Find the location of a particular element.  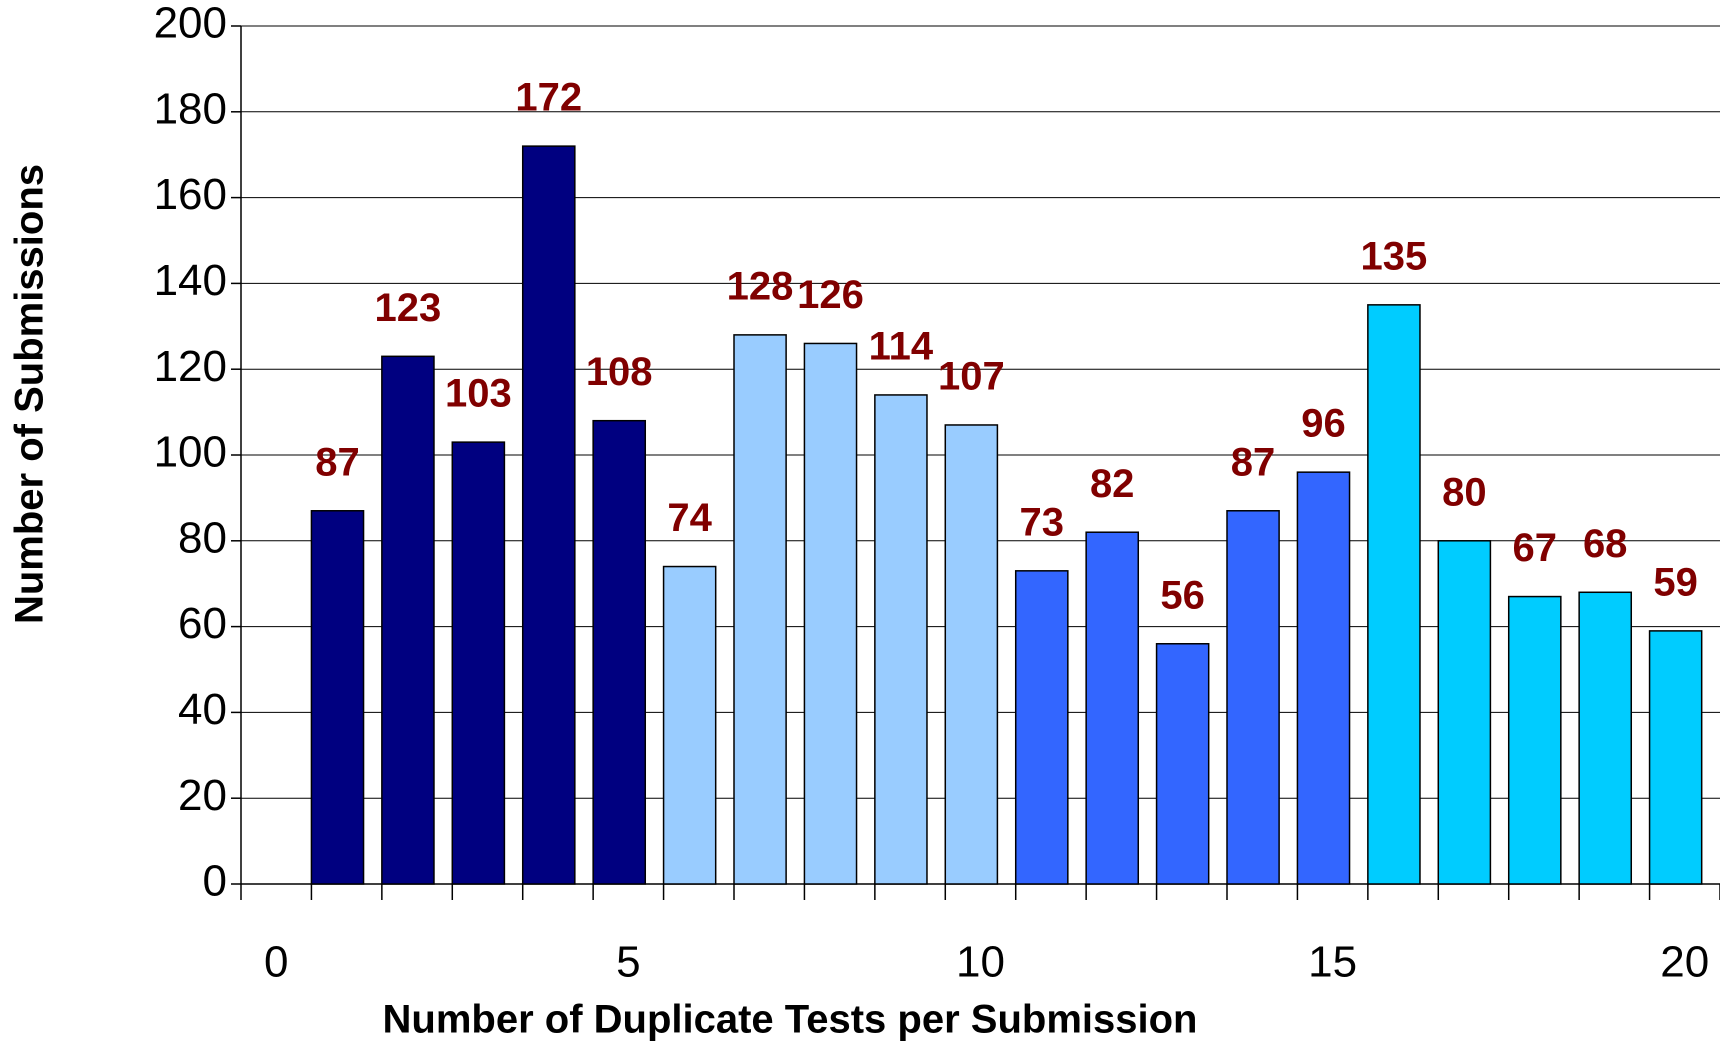

y-tick-label: 40 is located at coordinates (202, 709).